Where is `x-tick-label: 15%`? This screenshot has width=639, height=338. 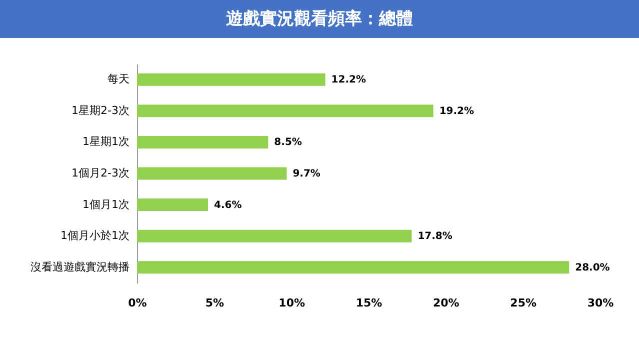
x-tick-label: 15% is located at coordinates (369, 303).